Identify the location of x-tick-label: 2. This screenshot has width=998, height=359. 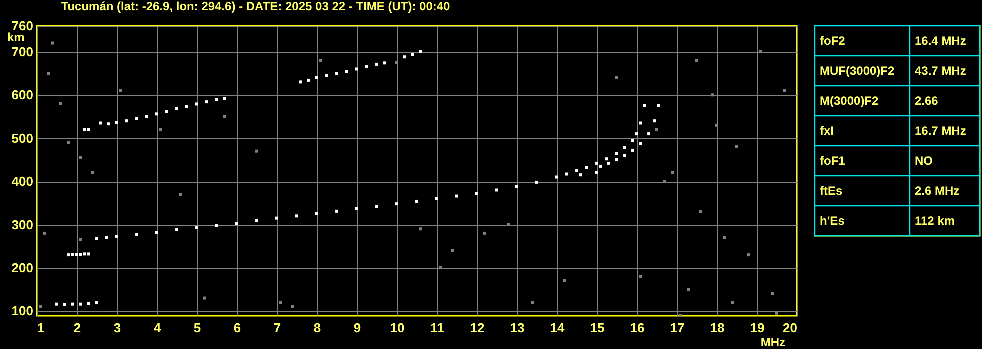
(78, 328).